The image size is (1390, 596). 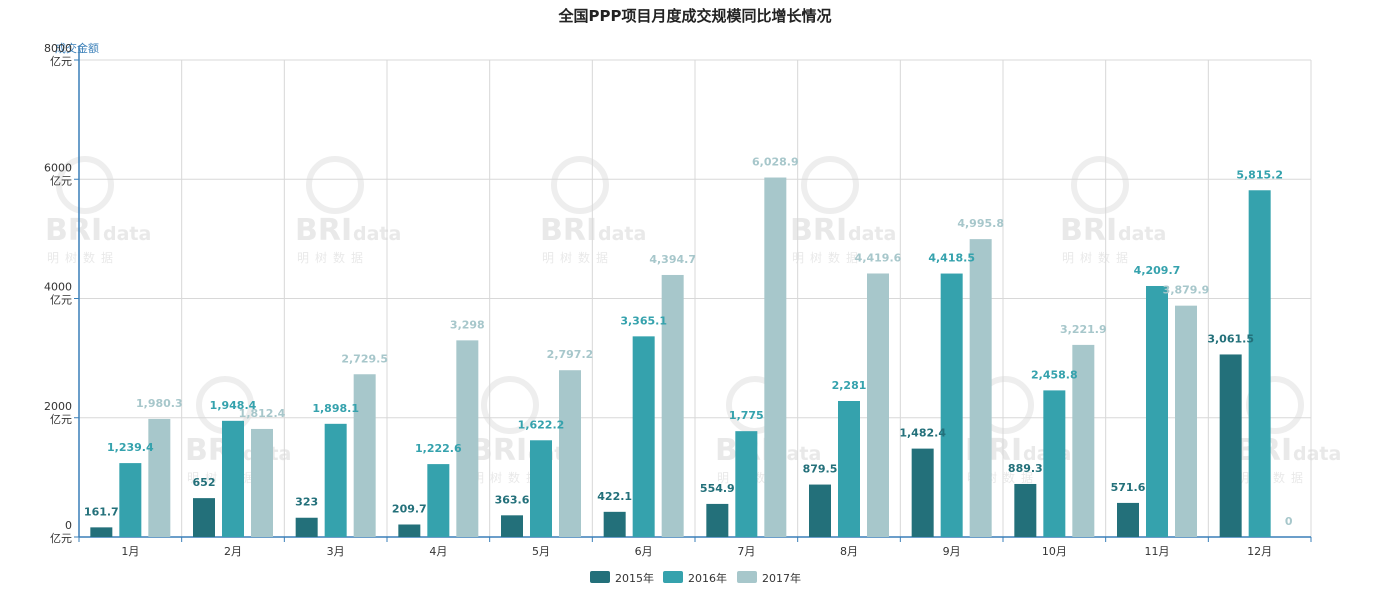 What do you see at coordinates (130, 447) in the screenshot?
I see `data-label: 1,239.4` at bounding box center [130, 447].